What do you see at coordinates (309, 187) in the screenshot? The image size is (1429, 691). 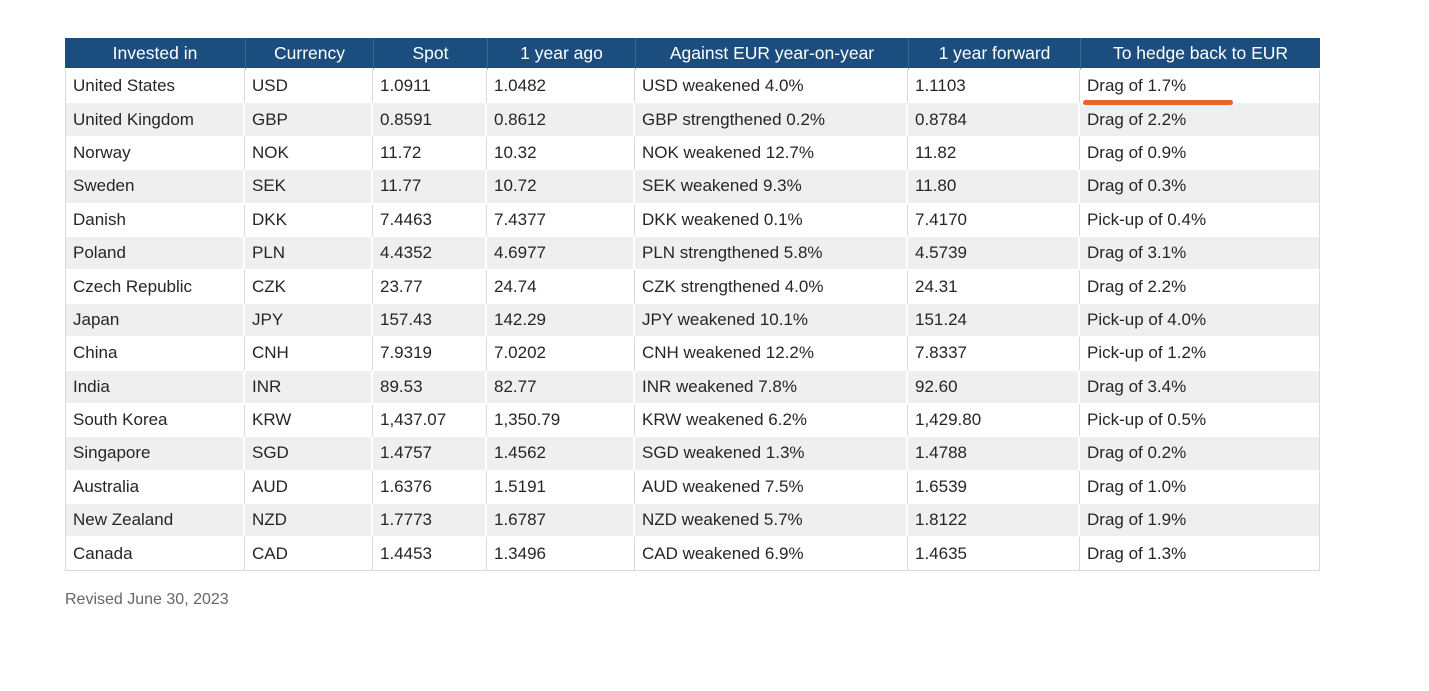 I see `cell-currency: SEK` at bounding box center [309, 187].